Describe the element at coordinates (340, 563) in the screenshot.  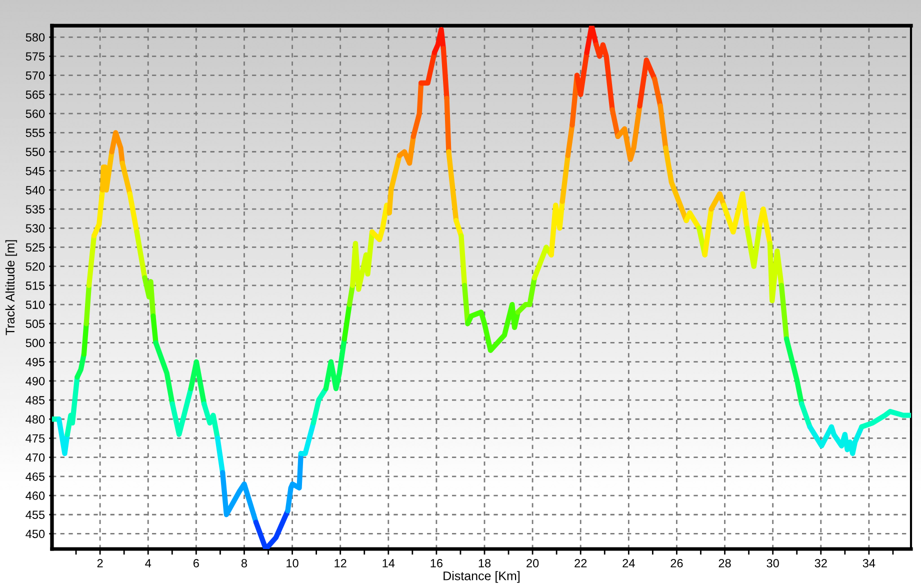
I see `x-tick-label: 12` at that location.